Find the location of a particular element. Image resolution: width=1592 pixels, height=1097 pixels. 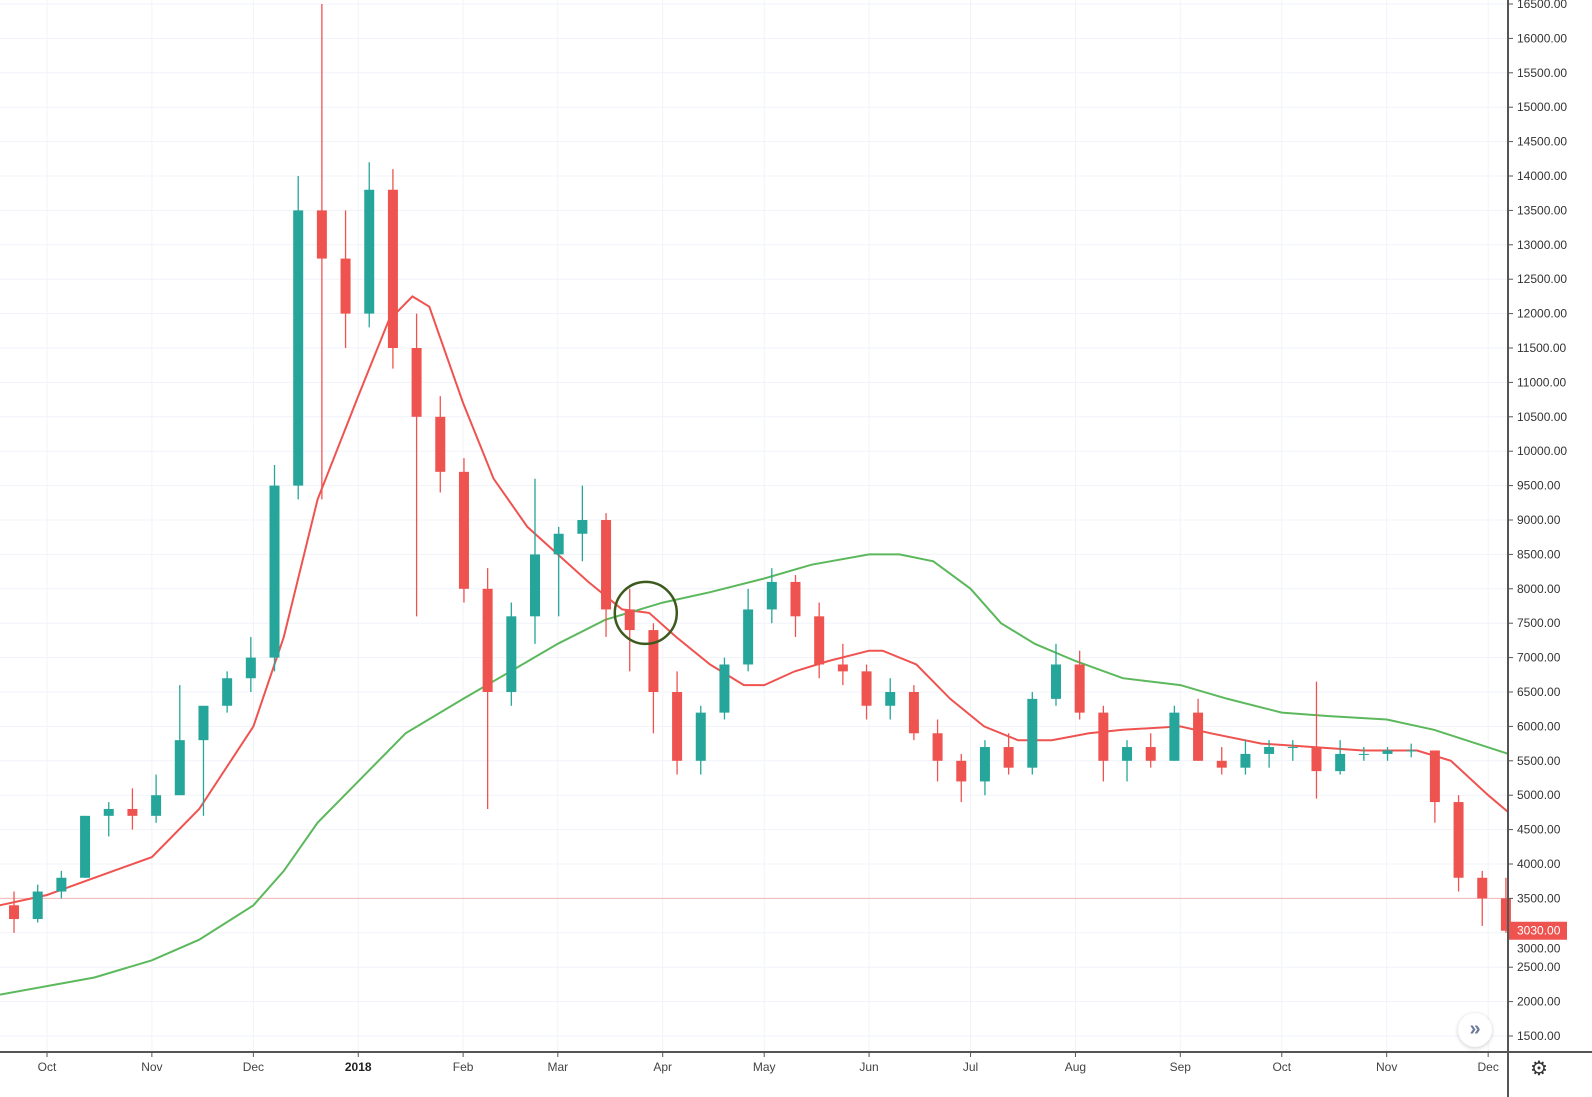

y-tick-label: 11500.00 is located at coordinates (1541, 348).